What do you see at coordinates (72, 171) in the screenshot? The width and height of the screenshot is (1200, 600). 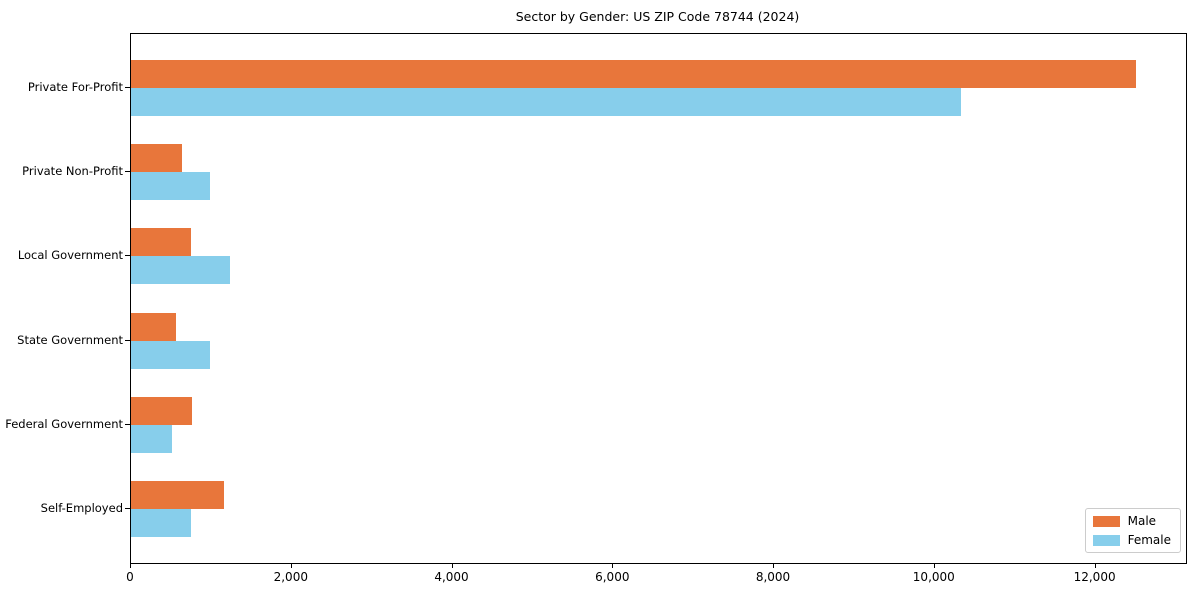 I see `y-tick-label-private-non-profit: Private Non-Profit` at bounding box center [72, 171].